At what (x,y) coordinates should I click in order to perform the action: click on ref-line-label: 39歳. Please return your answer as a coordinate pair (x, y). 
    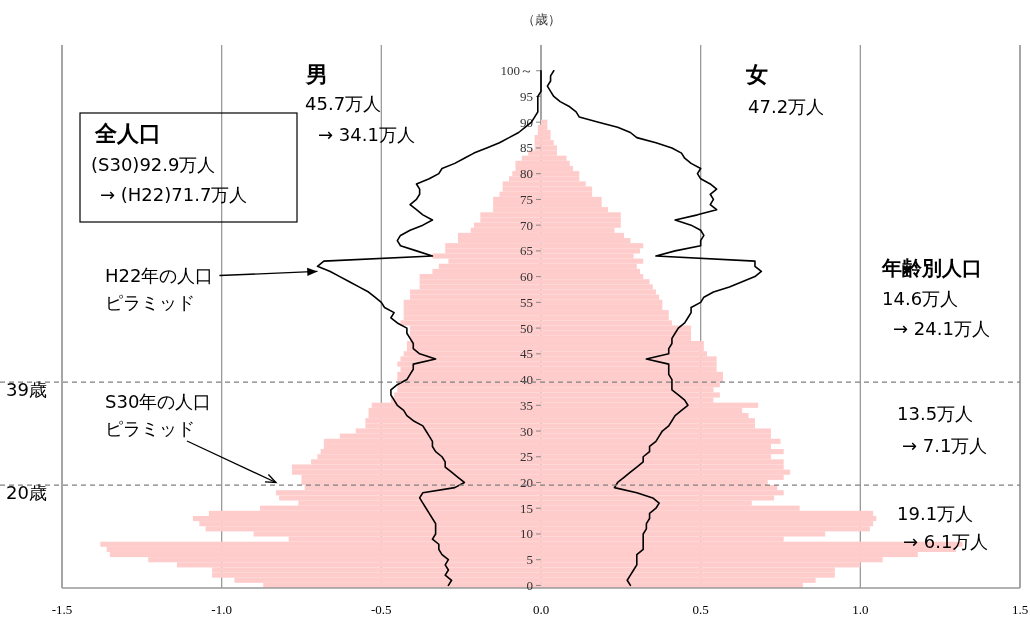
    Looking at the image, I should click on (26, 390).